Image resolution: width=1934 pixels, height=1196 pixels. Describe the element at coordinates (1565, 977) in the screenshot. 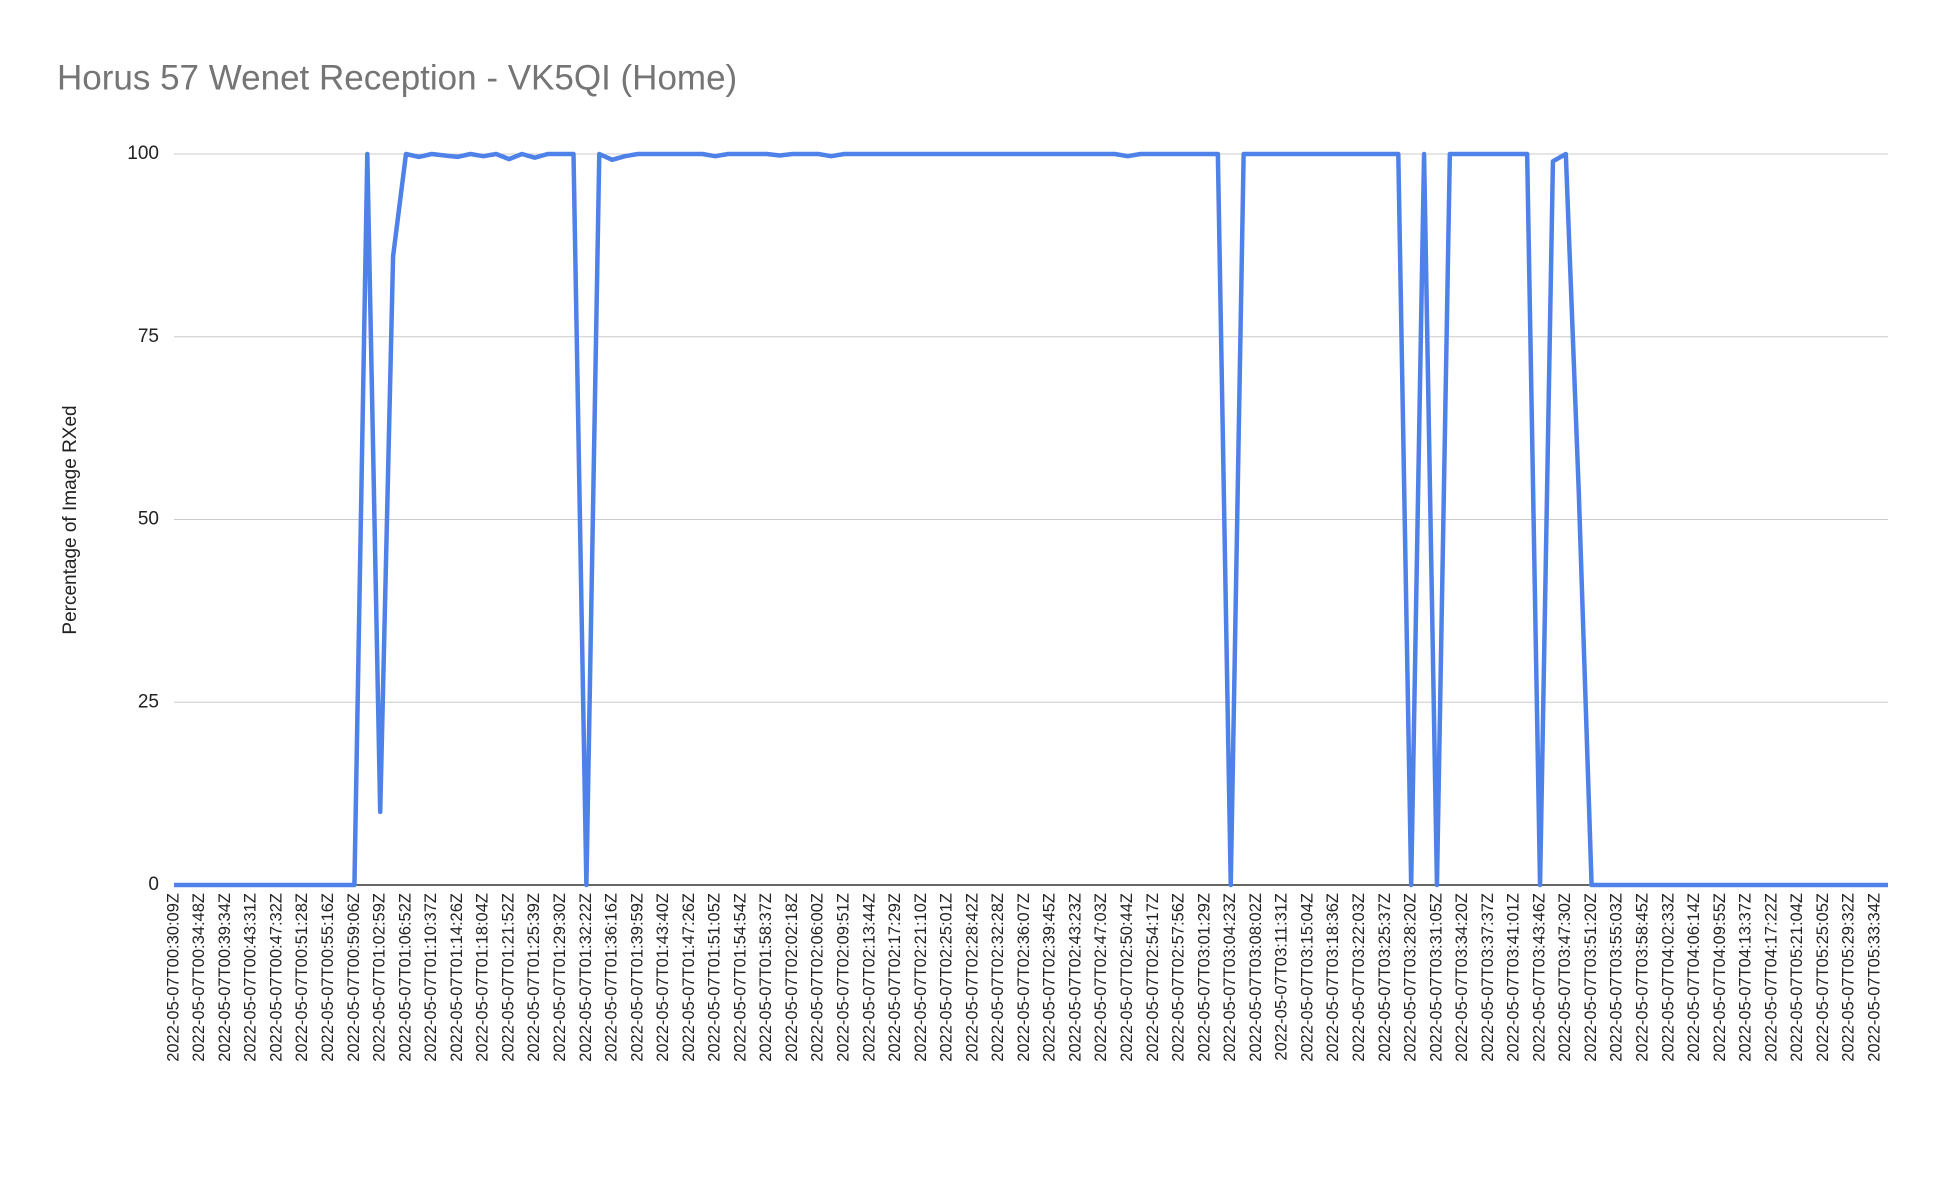

I see `x-tick-label: 2022-05-07T03:47:30Z` at that location.